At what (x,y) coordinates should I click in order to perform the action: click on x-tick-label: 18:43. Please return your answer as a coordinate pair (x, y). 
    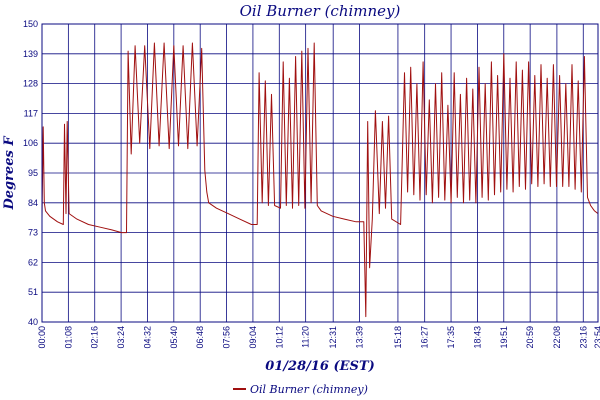
    Looking at the image, I should click on (477, 337).